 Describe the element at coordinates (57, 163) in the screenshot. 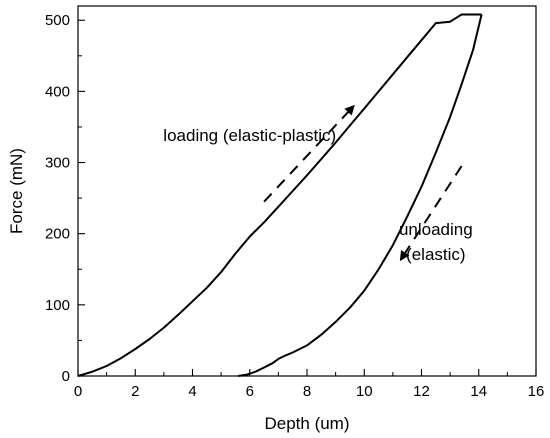

I see `y-tick-label: 300` at that location.